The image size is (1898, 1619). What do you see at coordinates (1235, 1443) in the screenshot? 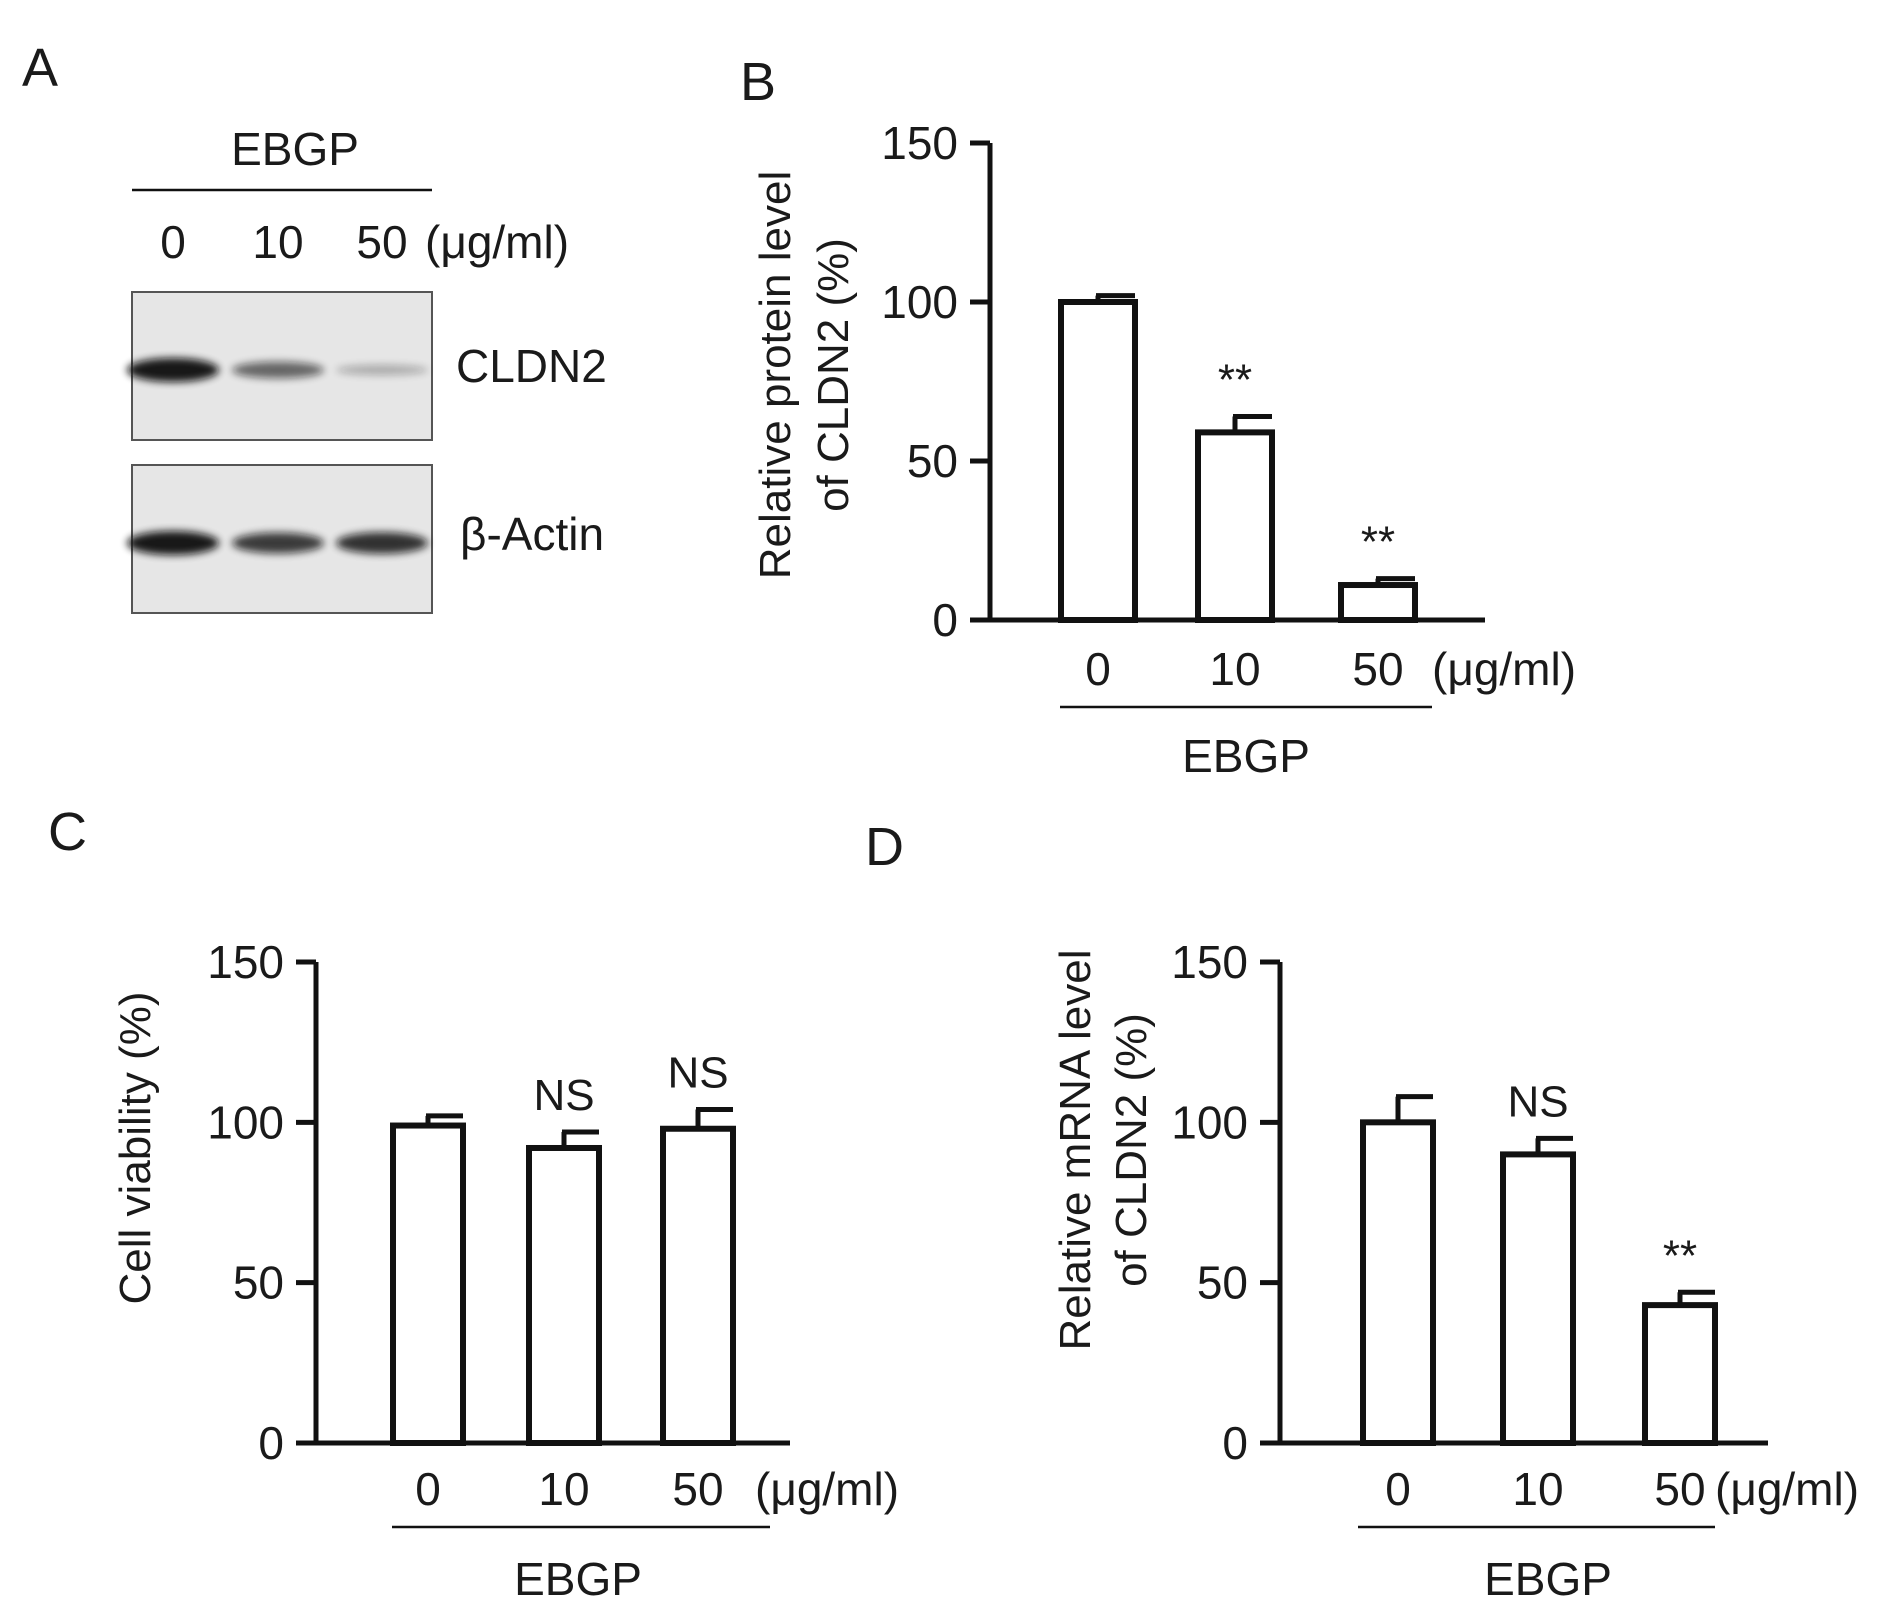
I see `panel-d-ytick-label-0: 0` at bounding box center [1235, 1443].